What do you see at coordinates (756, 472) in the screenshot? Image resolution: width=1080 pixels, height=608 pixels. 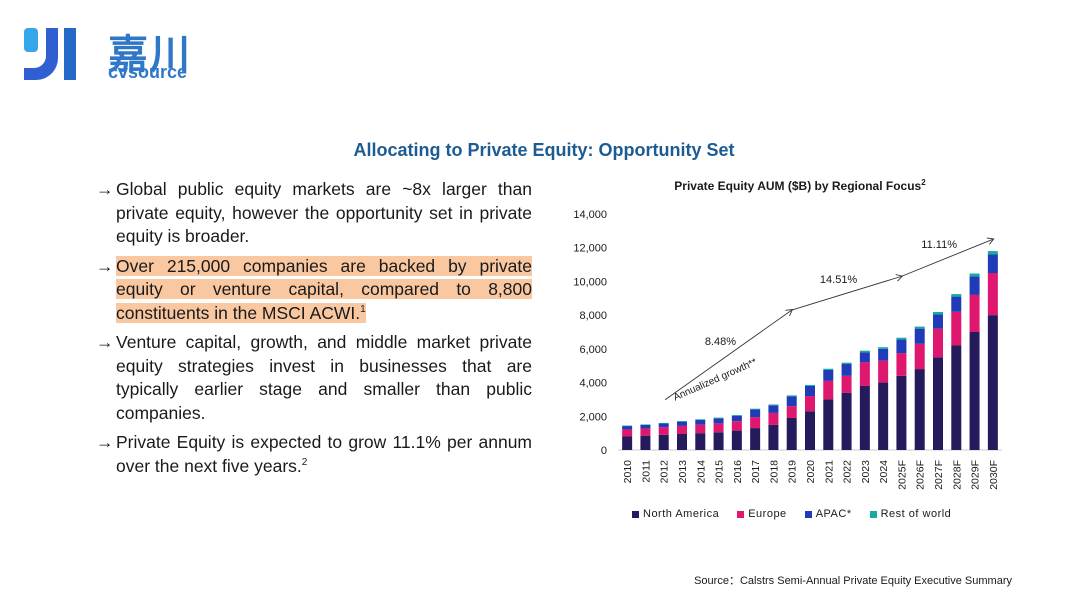 I see `x-tick-label: 2017` at bounding box center [756, 472].